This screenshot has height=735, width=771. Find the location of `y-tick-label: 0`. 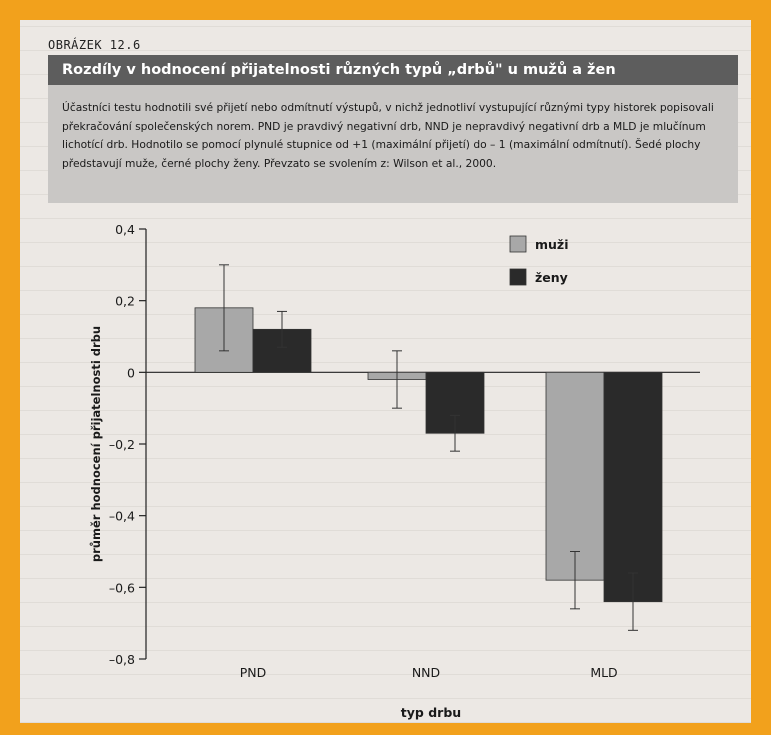

y-tick-label: 0 is located at coordinates (131, 372).